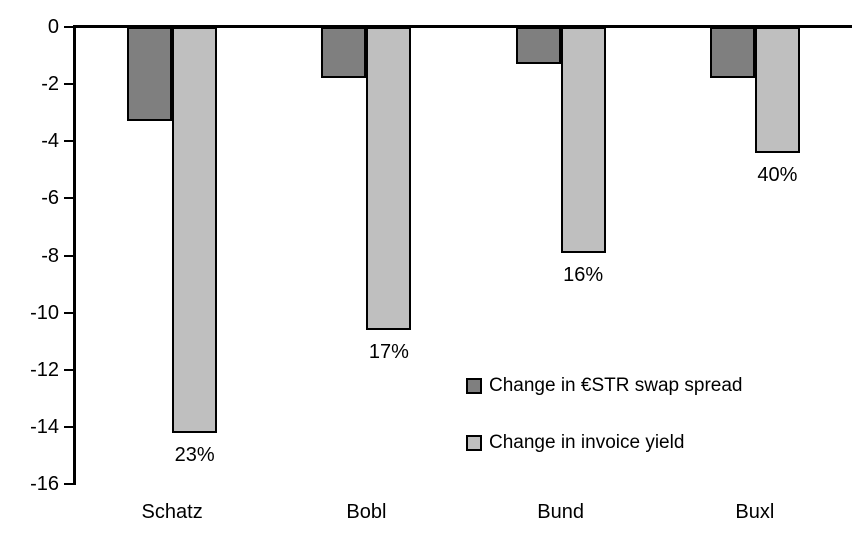  I want to click on legend-swatch-swap-spread-icon, so click(474, 386).